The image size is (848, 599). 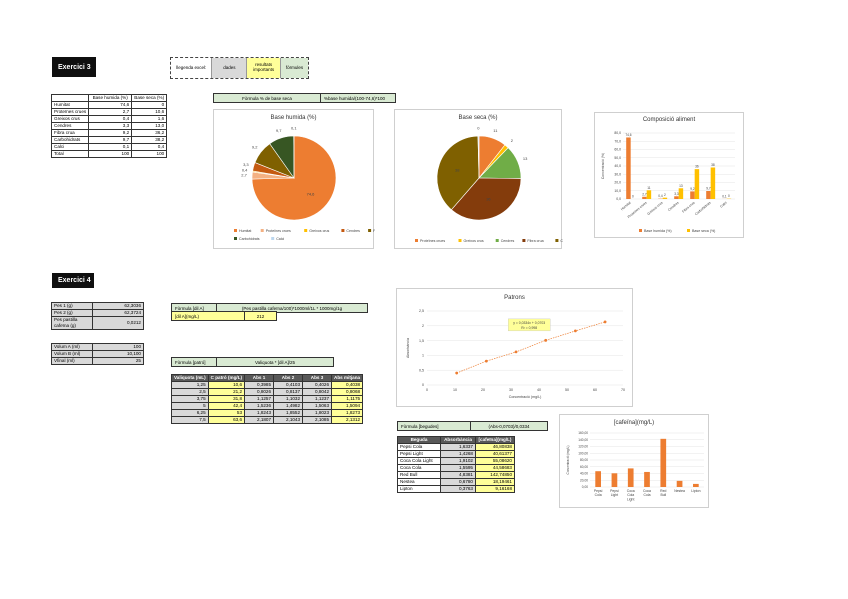 What do you see at coordinates (472, 426) in the screenshot?
I see `formula-begudes: Fòrmula [begudes] (Abs-0,0703)/0,0334` at bounding box center [472, 426].